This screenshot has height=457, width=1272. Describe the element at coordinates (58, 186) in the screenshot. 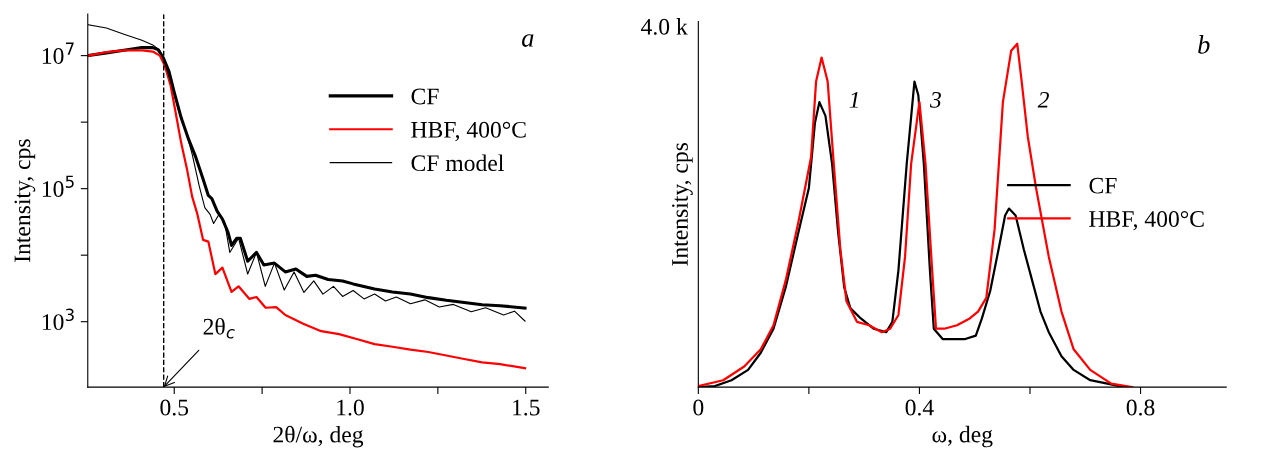

I see `y-tick-label: 10$^{5}$` at that location.